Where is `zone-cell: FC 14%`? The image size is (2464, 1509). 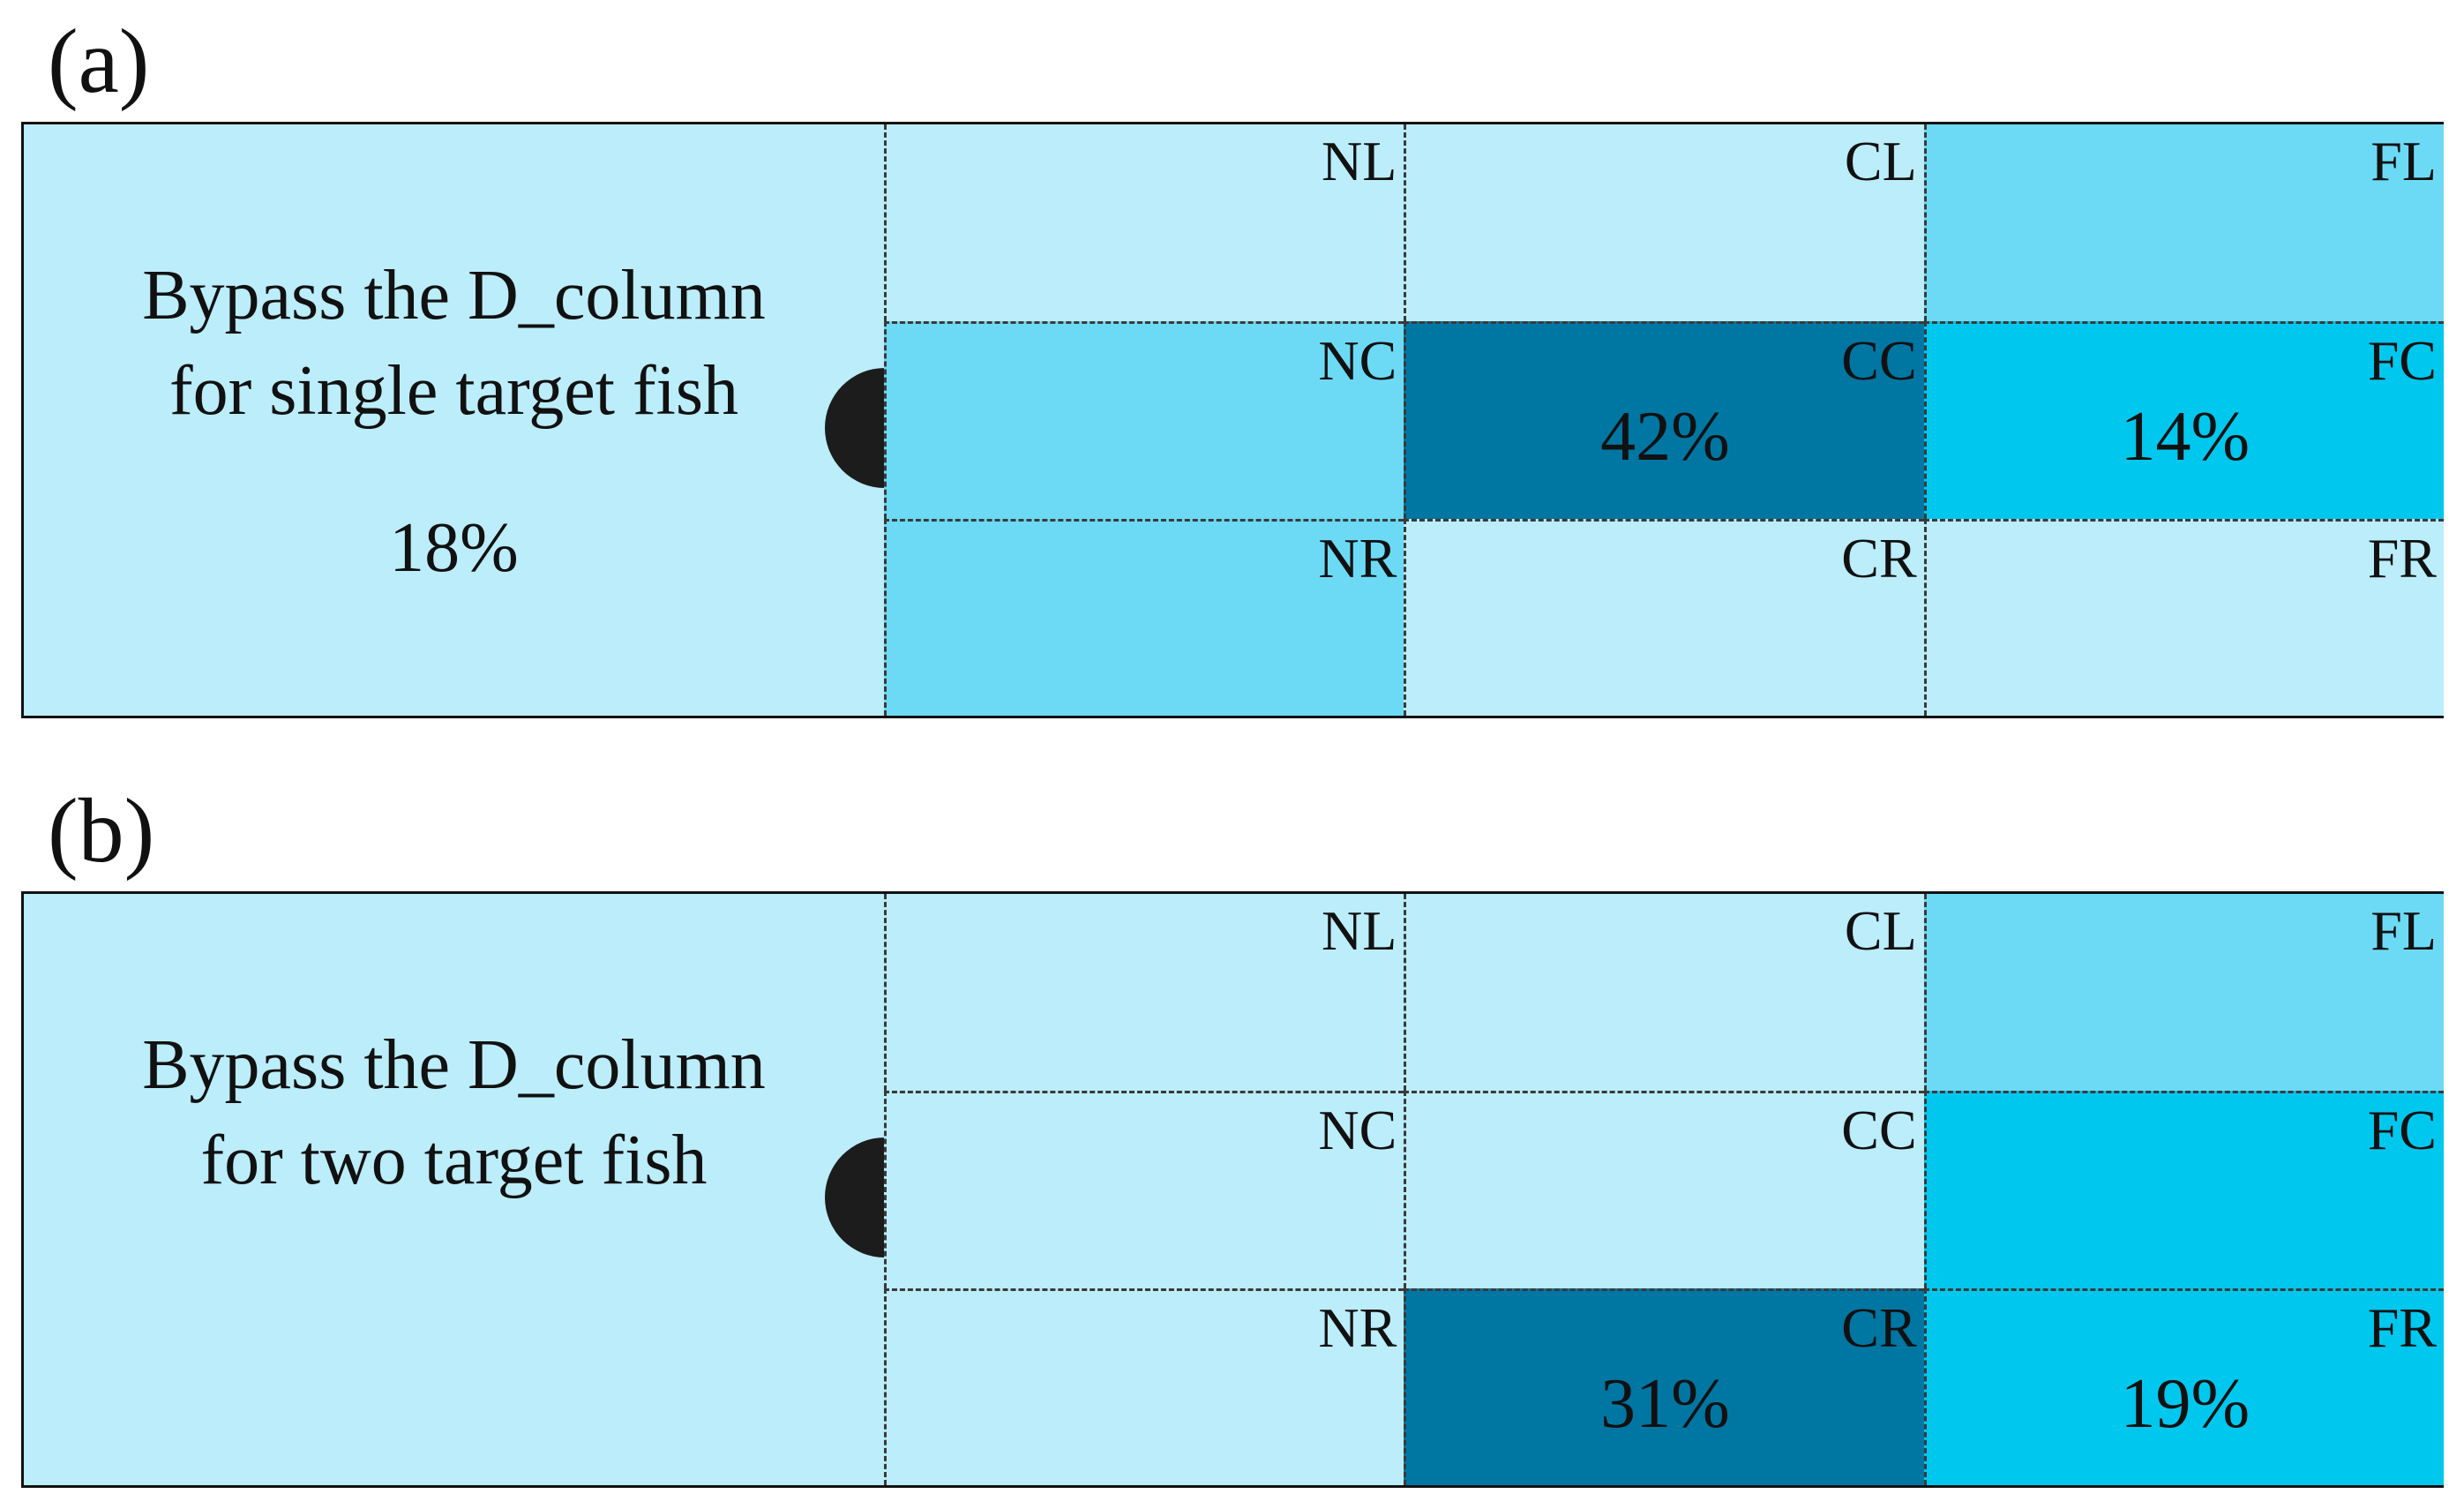 zone-cell: FC 14% is located at coordinates (2183, 420).